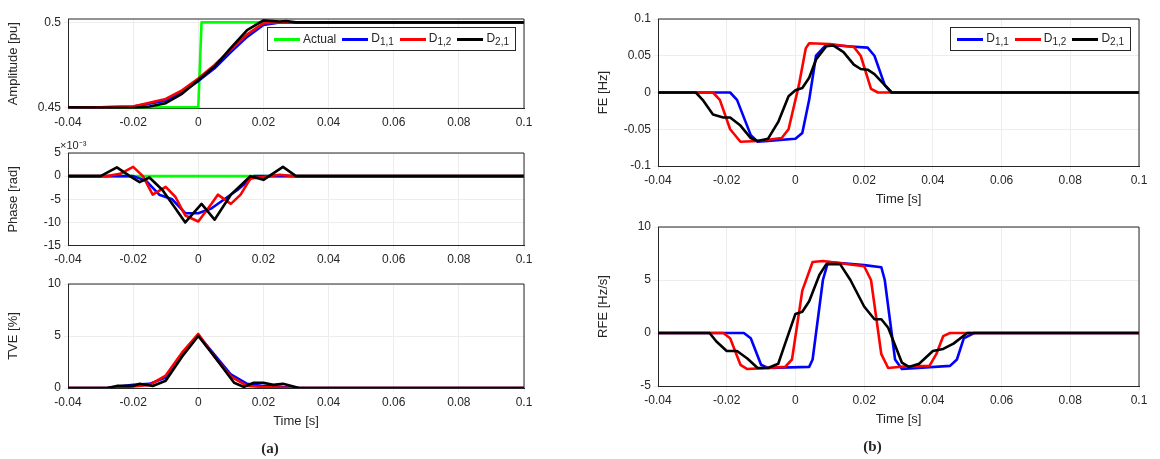  What do you see at coordinates (49, 106) in the screenshot?
I see `y-tick-label: 0.45` at bounding box center [49, 106].